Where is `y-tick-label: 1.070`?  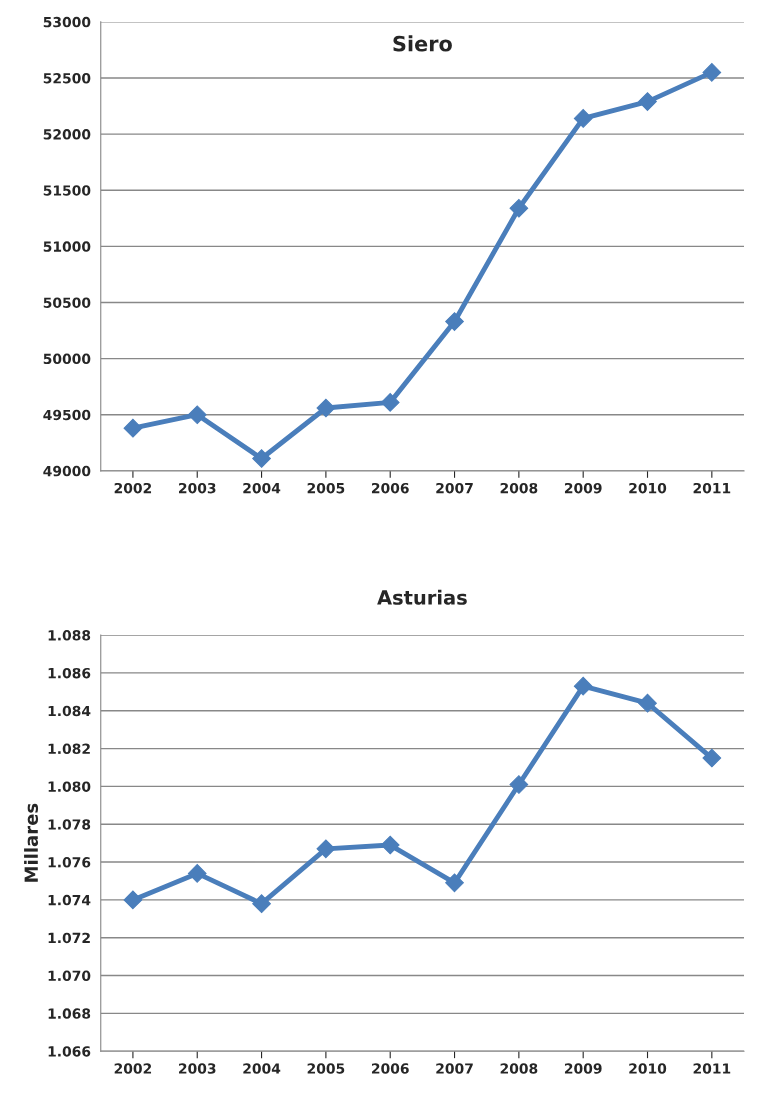
y-tick-label: 1.070 is located at coordinates (69, 976).